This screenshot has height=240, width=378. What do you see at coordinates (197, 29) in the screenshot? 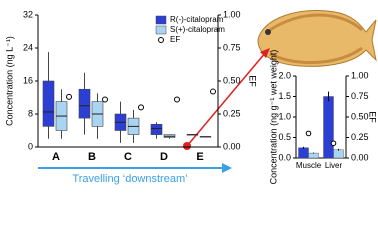
I see `legend-label: S(+)-citalopram` at bounding box center [197, 29].